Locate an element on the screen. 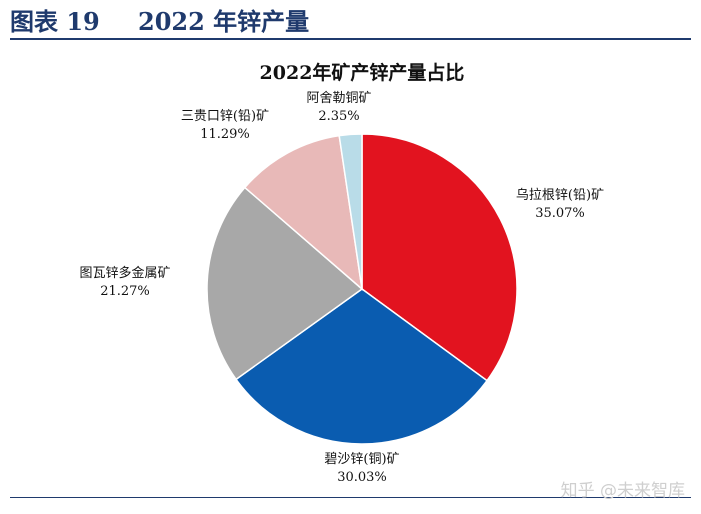  slice-name-label: 碧沙锌(铜)矿 is located at coordinates (361, 459).